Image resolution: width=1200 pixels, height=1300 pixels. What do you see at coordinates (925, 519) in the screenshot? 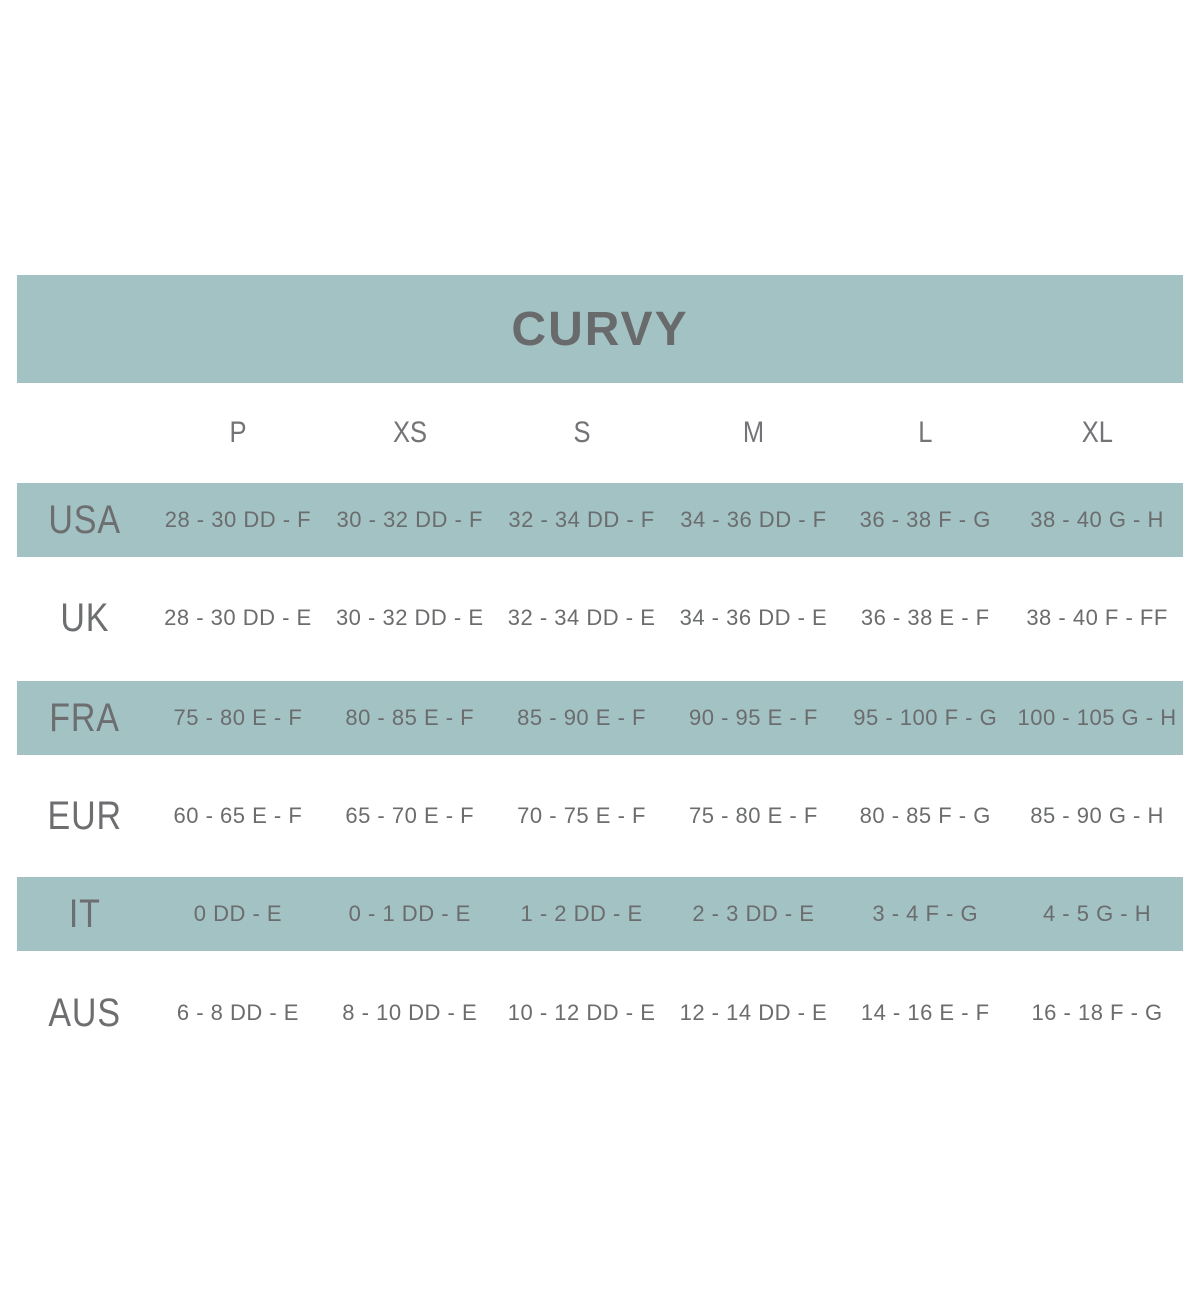
I see `size-cell: 36 - 38 F - G` at bounding box center [925, 519].